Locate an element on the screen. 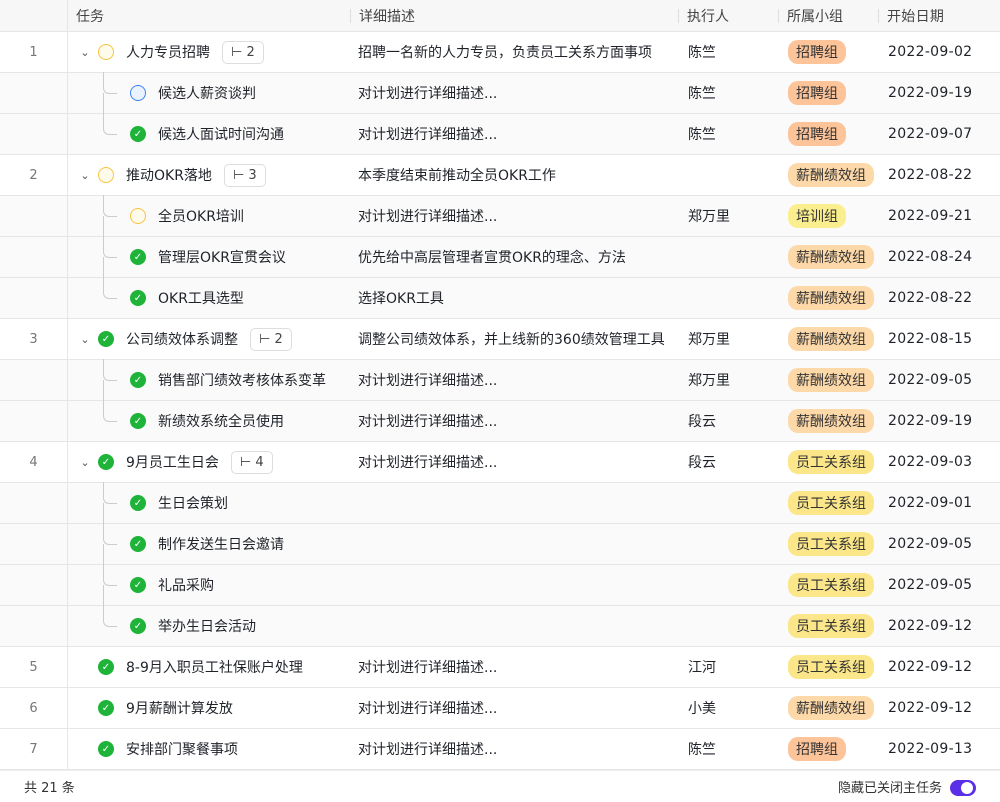 Image resolution: width=1000 pixels, height=802 pixels. subtask-count: ⊢ 4 is located at coordinates (251, 462).